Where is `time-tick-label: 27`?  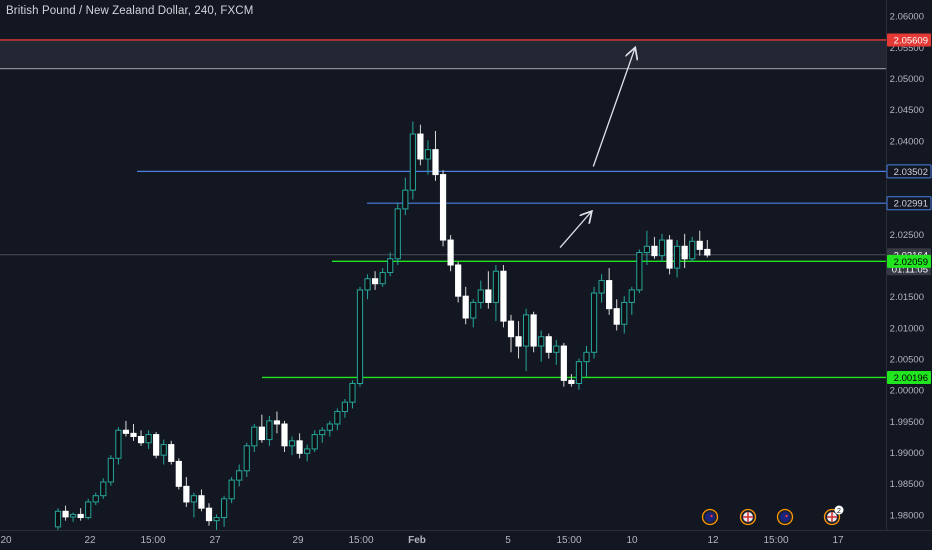
time-tick-label: 27 is located at coordinates (215, 540).